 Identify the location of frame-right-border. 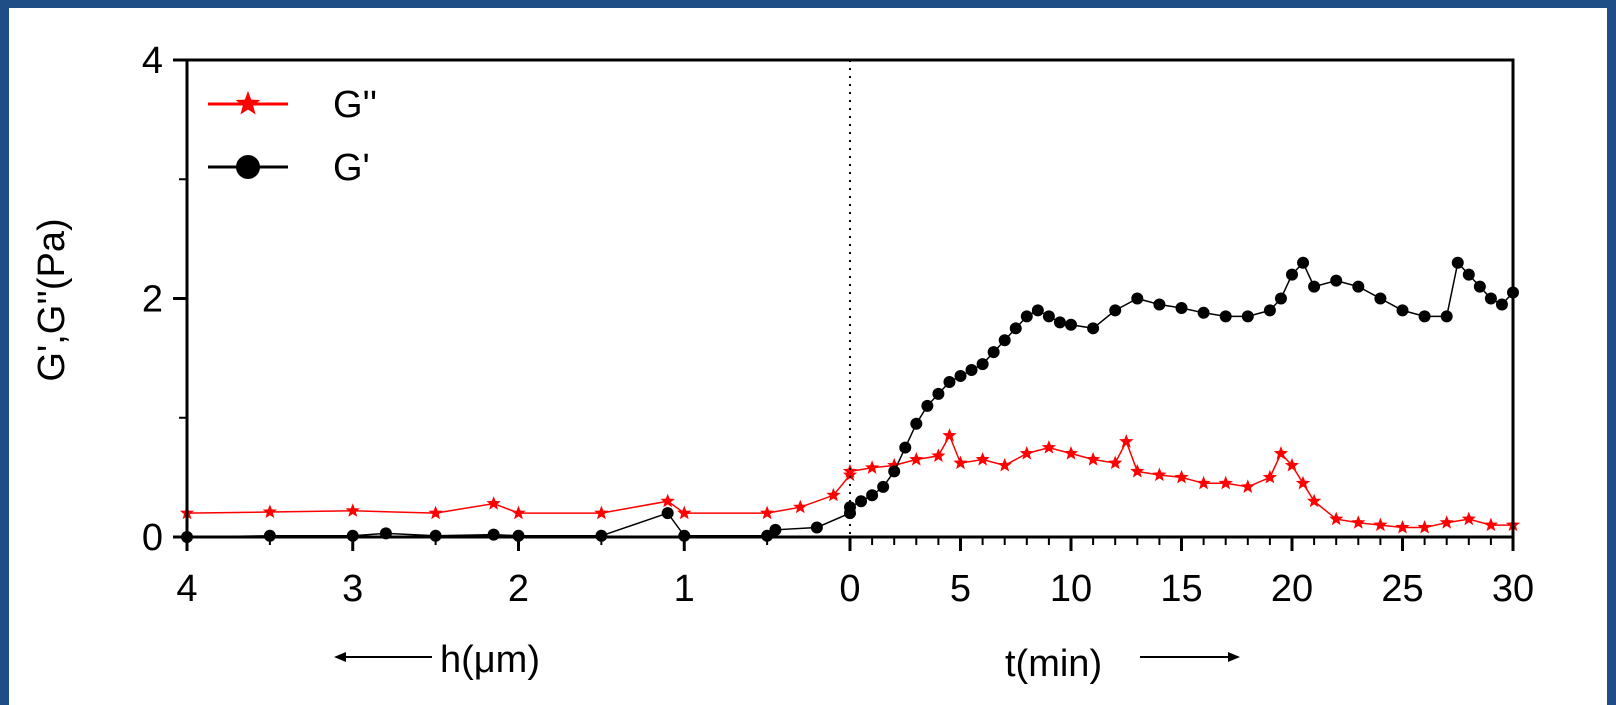
(1611, 352).